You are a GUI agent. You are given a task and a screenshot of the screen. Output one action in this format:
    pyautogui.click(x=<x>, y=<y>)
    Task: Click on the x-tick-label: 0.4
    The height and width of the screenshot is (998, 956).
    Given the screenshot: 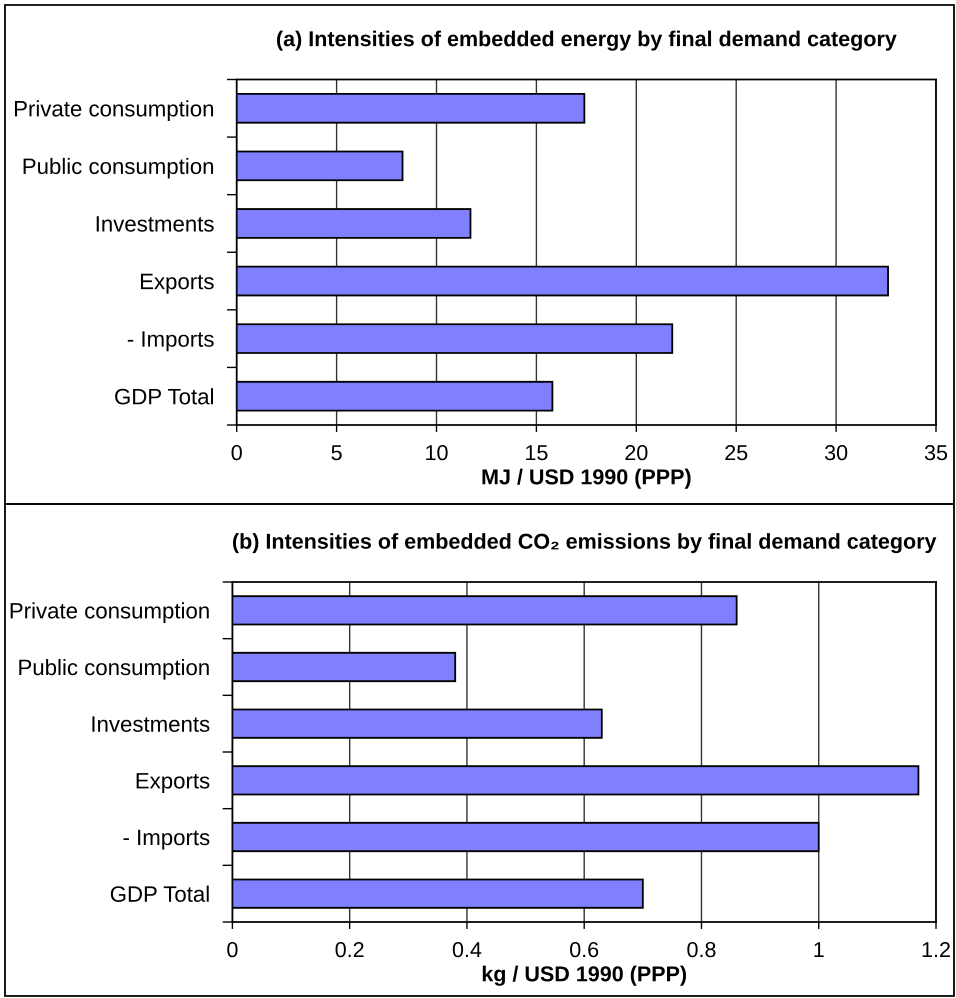 What is the action you would take?
    pyautogui.click(x=467, y=950)
    